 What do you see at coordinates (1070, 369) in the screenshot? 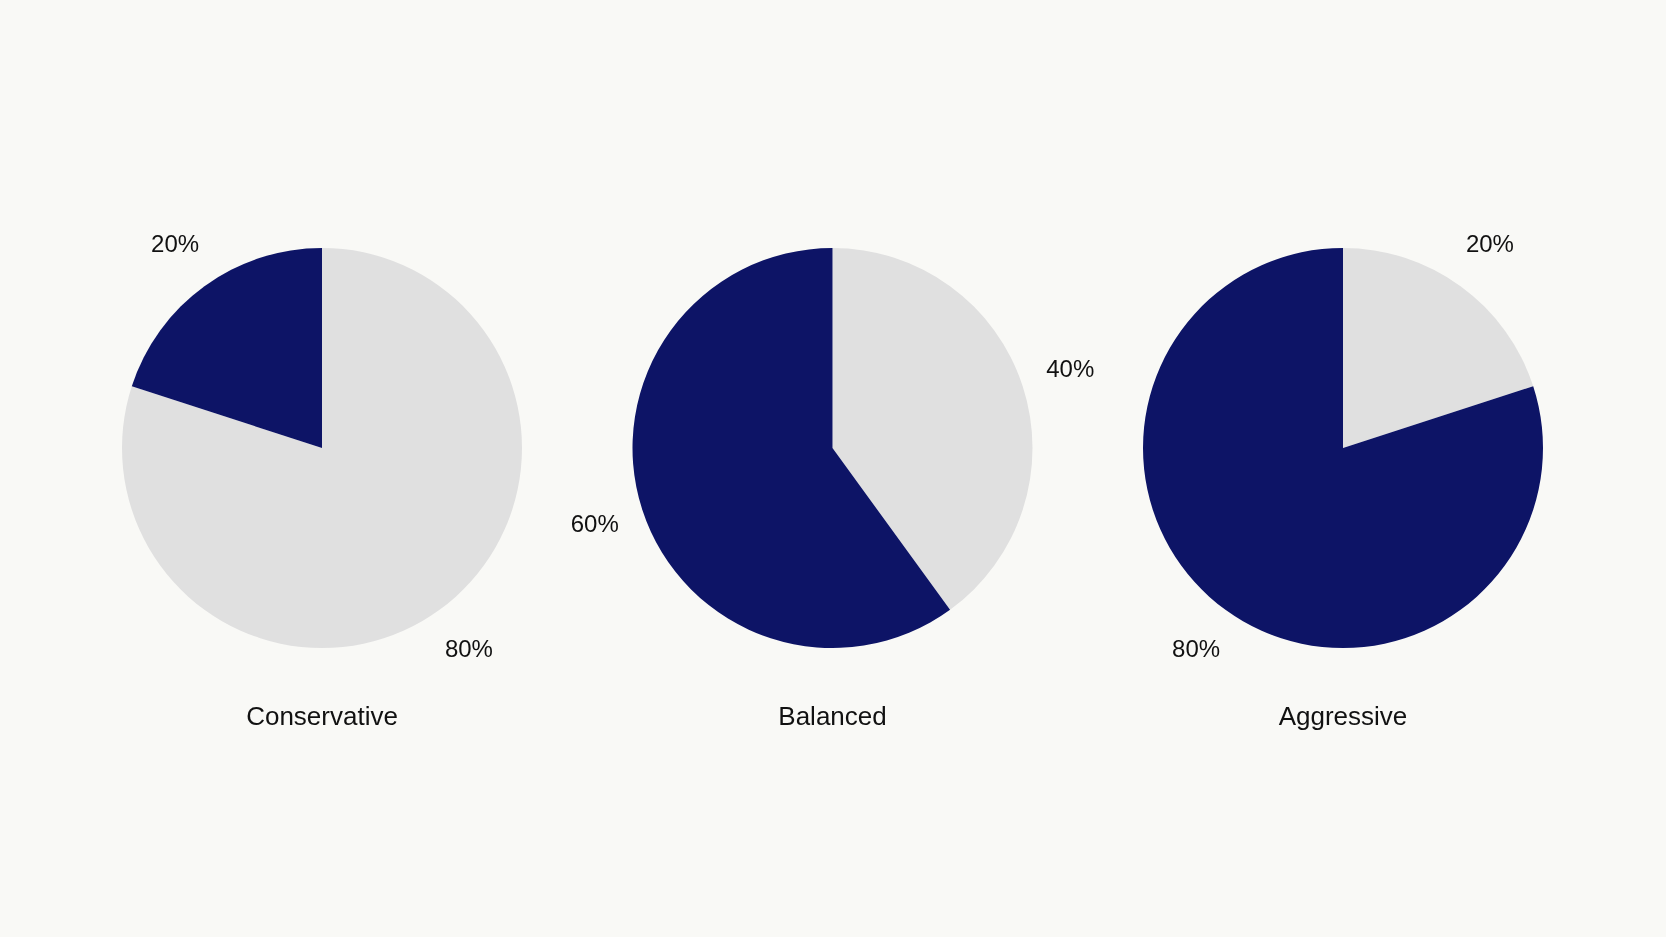
I see `data-label: 40%` at bounding box center [1070, 369].